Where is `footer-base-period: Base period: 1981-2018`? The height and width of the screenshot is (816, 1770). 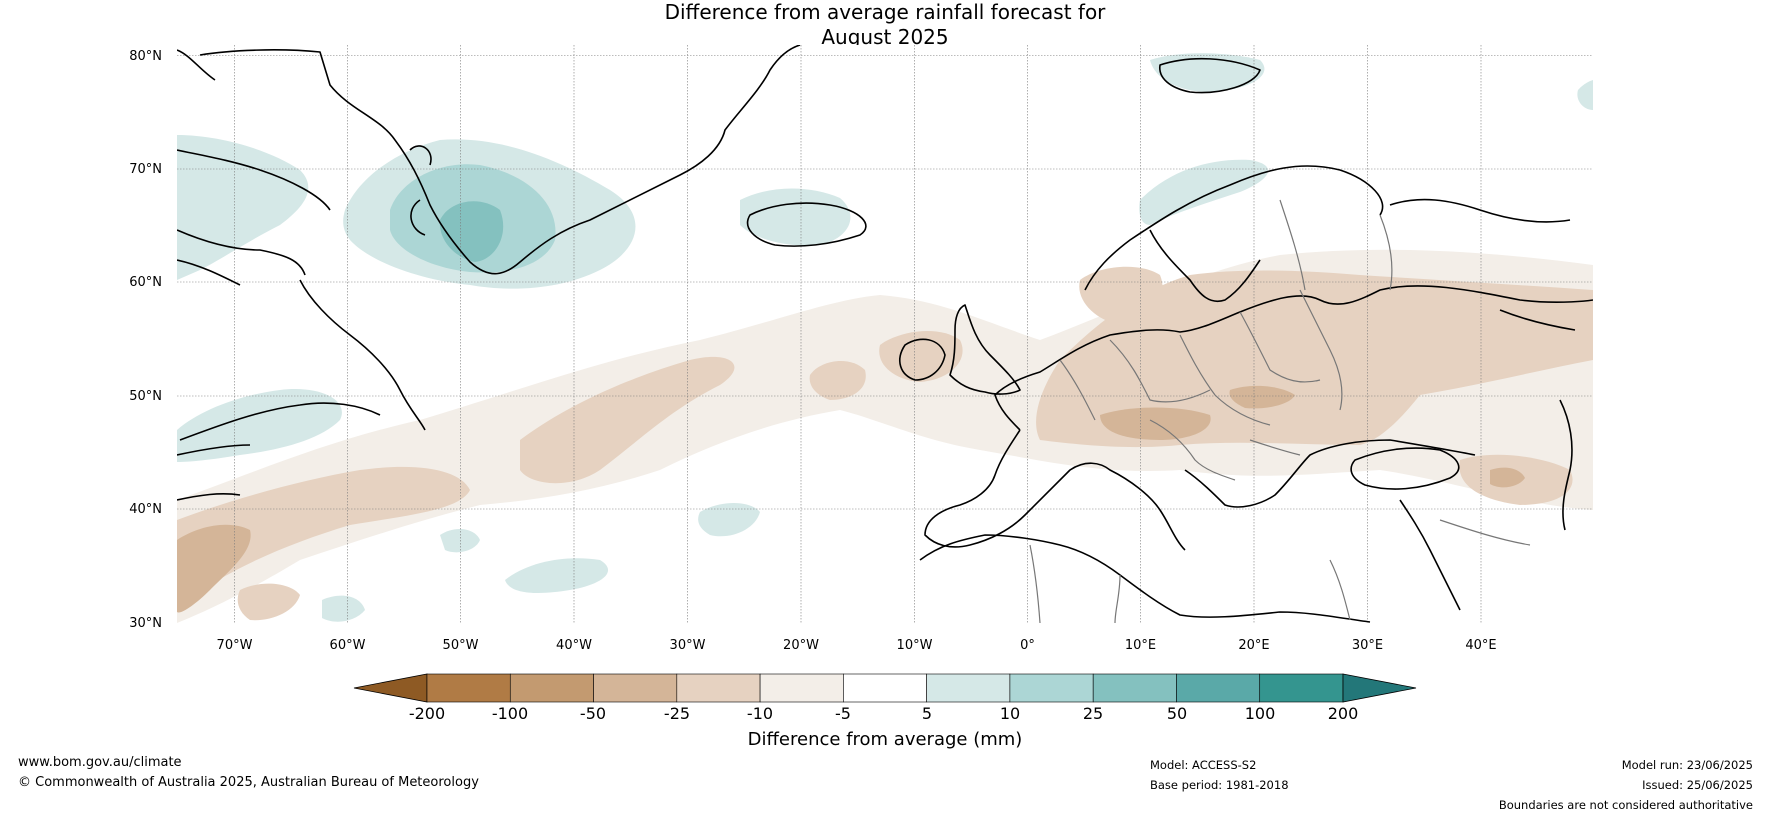 footer-base-period: Base period: 1981-2018 is located at coordinates (1219, 785).